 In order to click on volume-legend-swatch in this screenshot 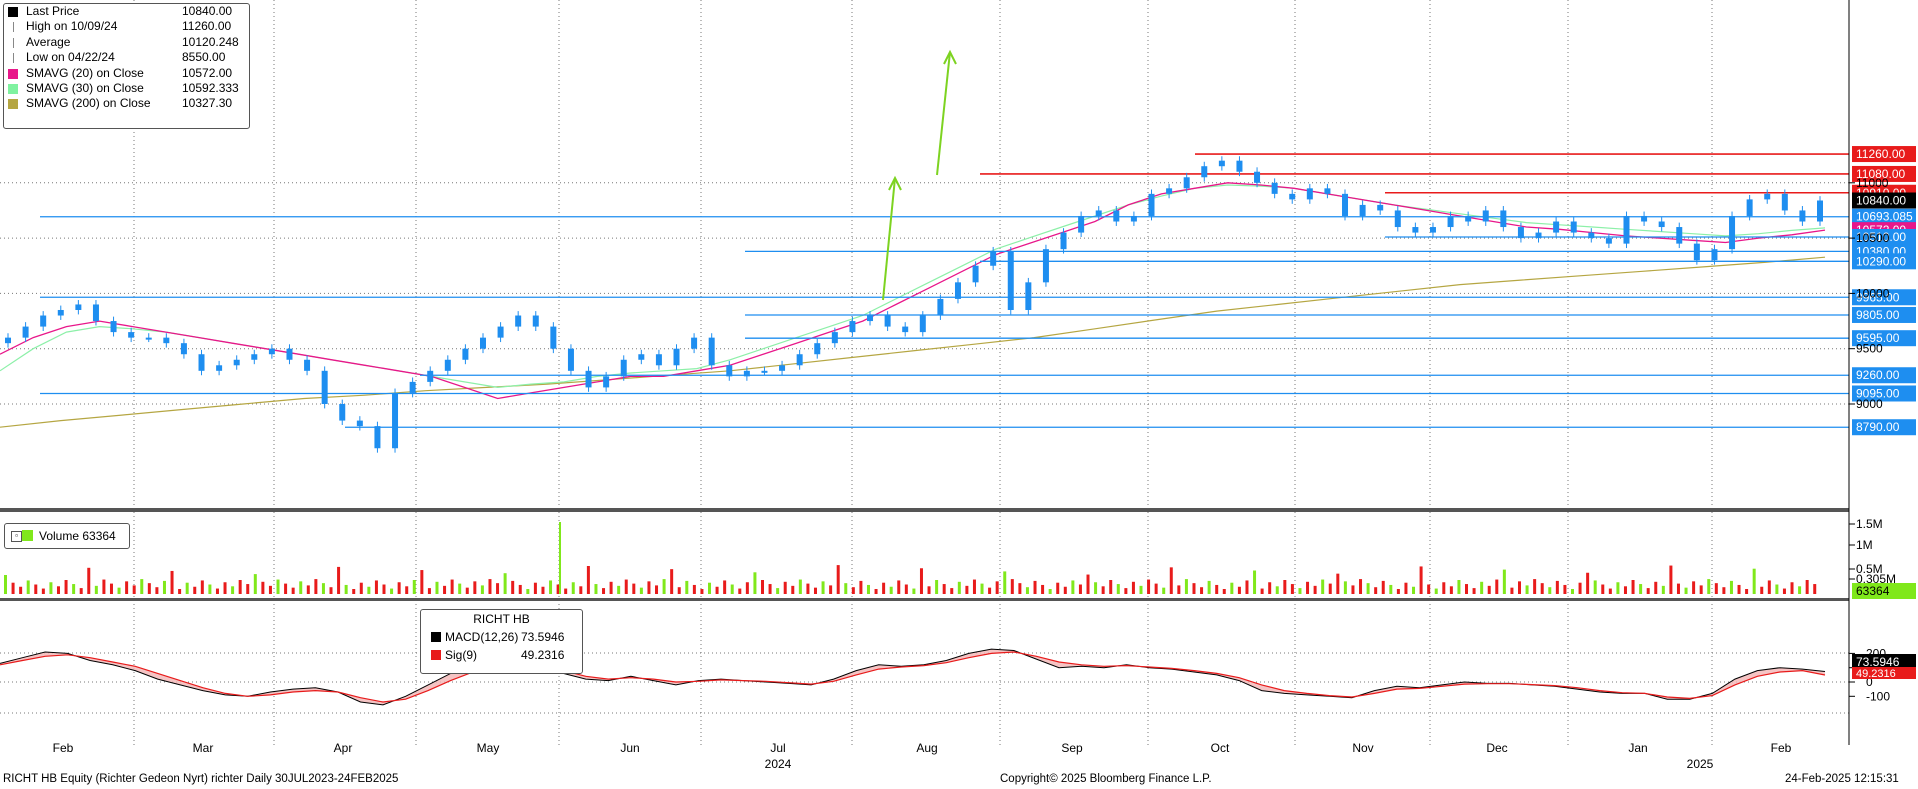, I will do `click(27, 535)`.